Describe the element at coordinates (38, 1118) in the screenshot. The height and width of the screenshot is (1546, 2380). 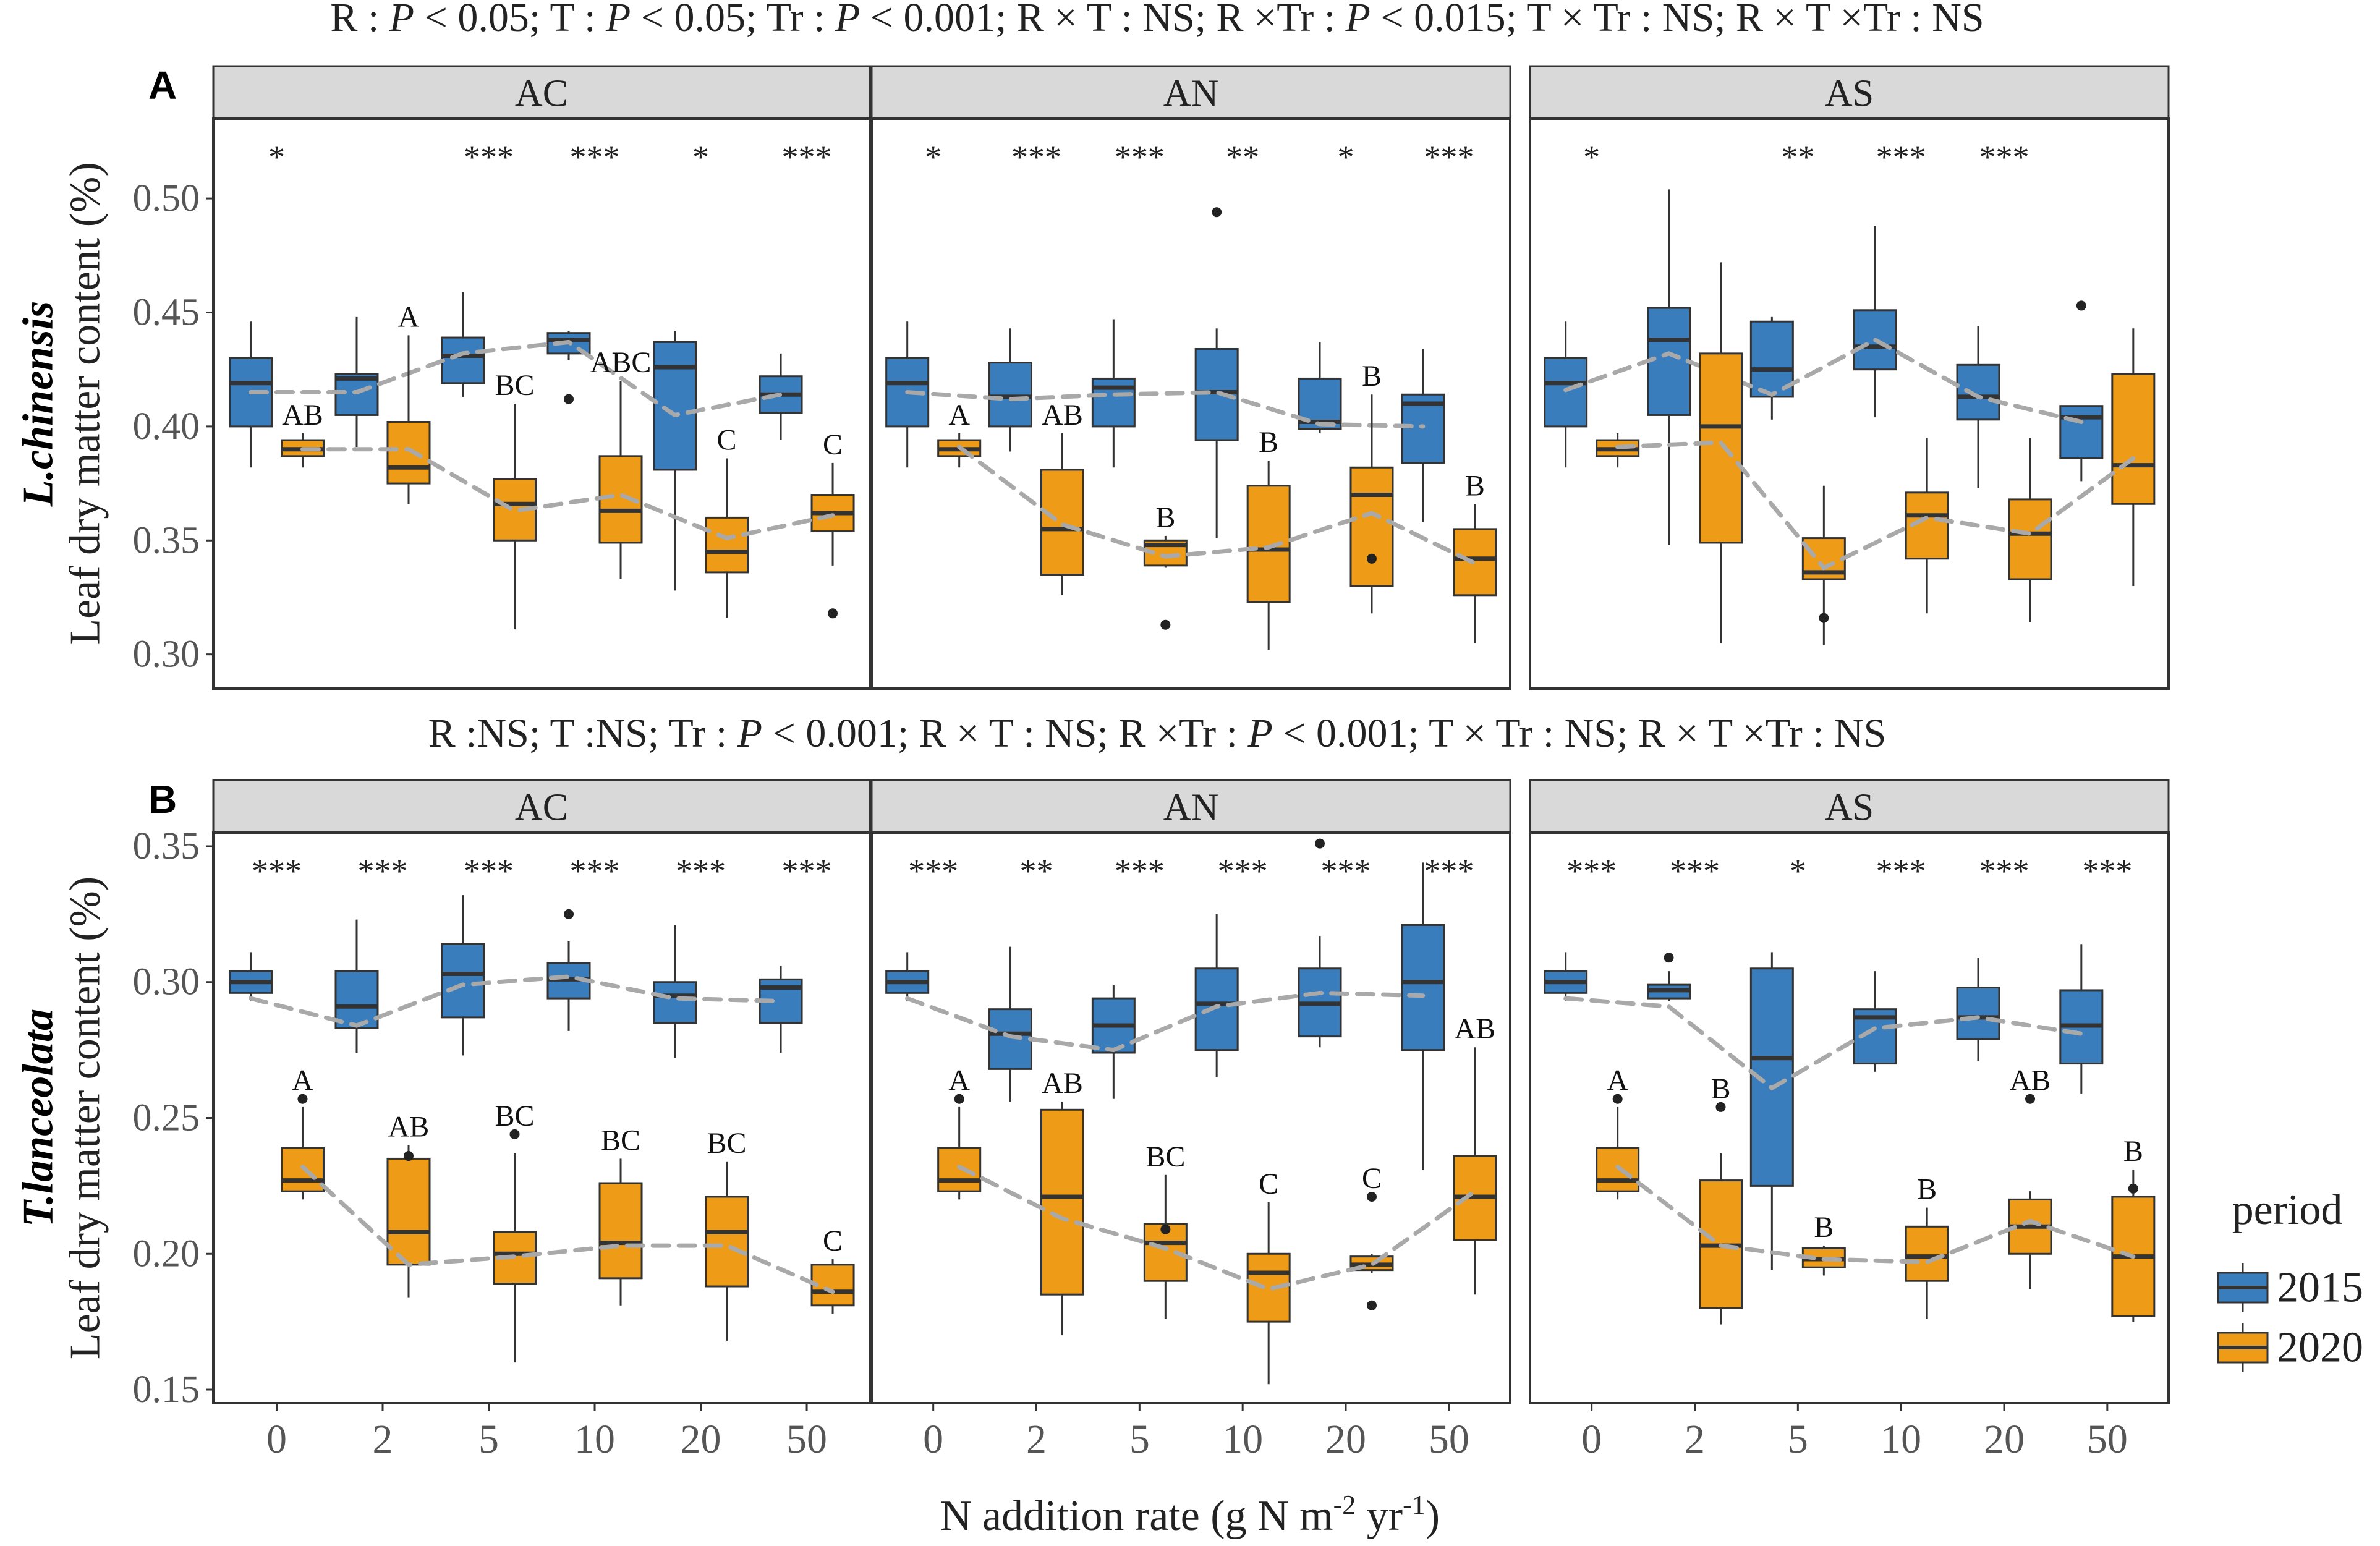
I see `species-label: T.lanceolata` at that location.